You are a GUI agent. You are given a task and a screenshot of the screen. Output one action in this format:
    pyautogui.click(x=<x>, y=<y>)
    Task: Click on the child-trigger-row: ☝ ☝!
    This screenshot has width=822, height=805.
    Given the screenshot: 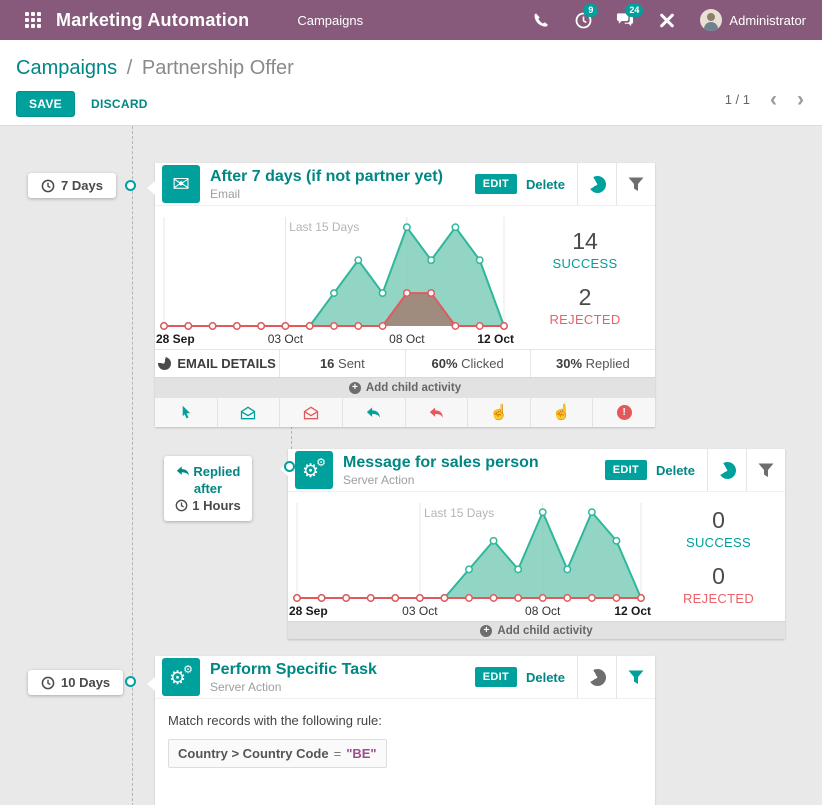 What is the action you would take?
    pyautogui.click(x=405, y=412)
    